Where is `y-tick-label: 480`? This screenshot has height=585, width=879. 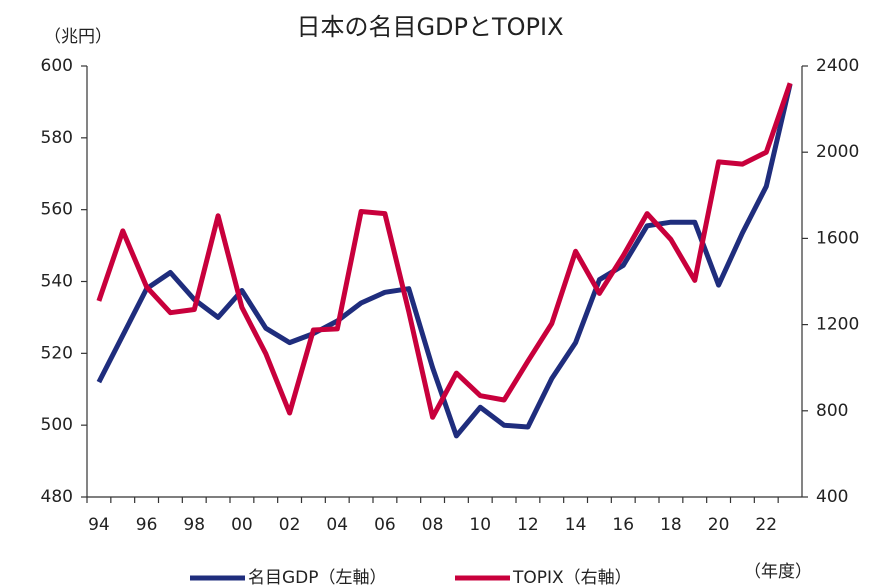
y-tick-label: 480 is located at coordinates (57, 497).